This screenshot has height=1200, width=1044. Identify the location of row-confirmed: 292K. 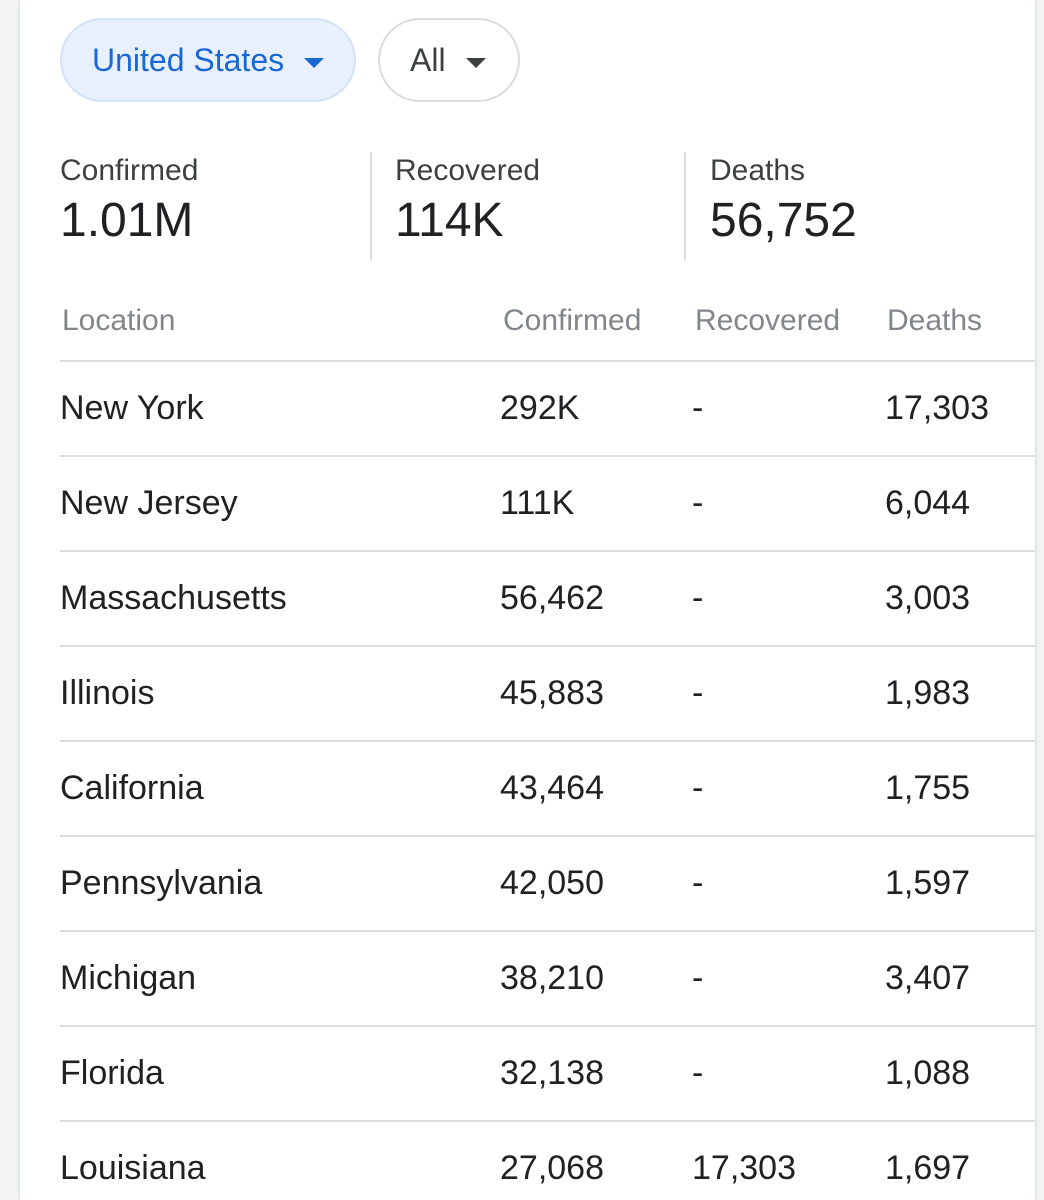
(540, 408).